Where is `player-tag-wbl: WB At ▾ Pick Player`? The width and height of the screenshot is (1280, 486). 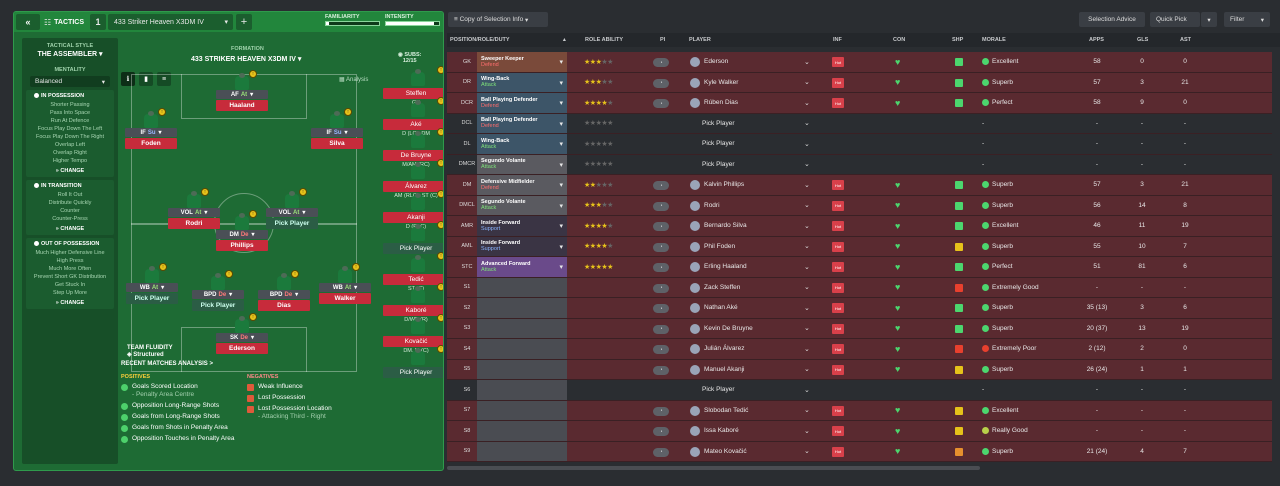
player-tag-wbl: WB At ▾ Pick Player is located at coordinates (152, 293).